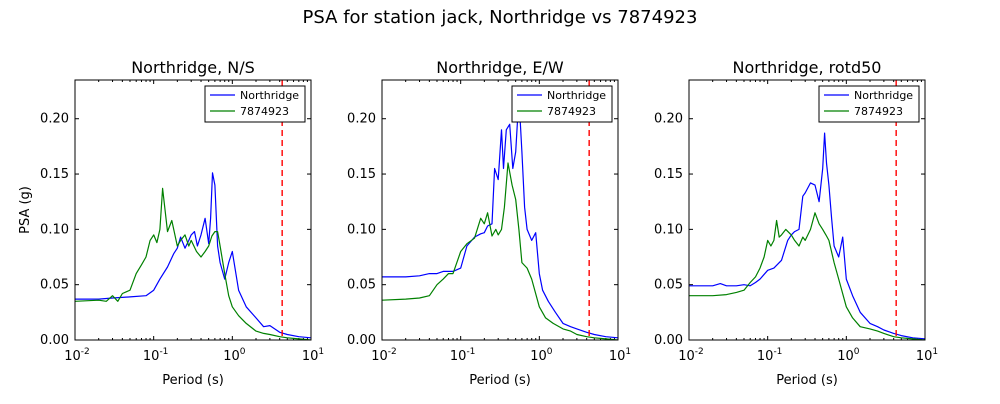  I want to click on panel-title: Northridge, N/S, so click(193, 67).